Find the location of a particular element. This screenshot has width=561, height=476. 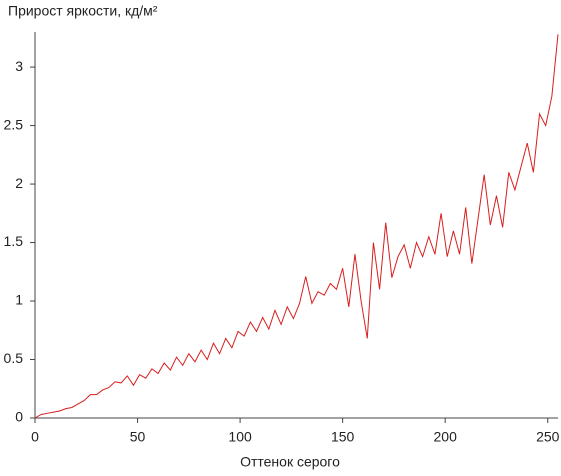

y-tick-label: 0 is located at coordinates (19, 417).